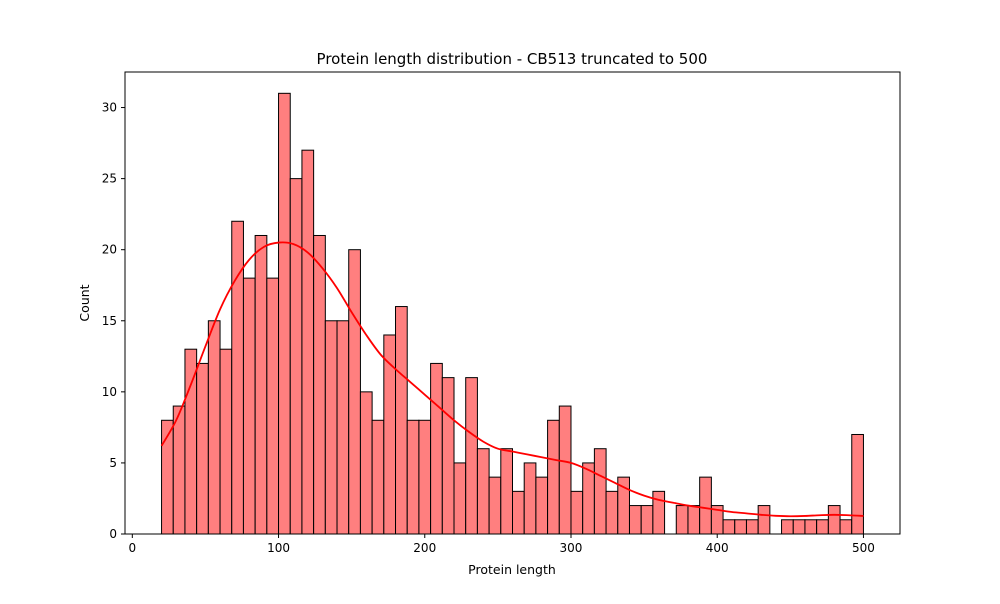  I want to click on y-axis-label: Count, so click(84, 302).